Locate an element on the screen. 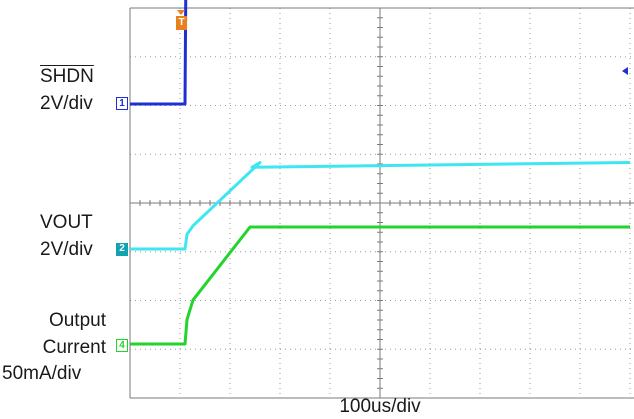 Image resolution: width=634 pixels, height=419 pixels. trigger-label: T is located at coordinates (181, 23).